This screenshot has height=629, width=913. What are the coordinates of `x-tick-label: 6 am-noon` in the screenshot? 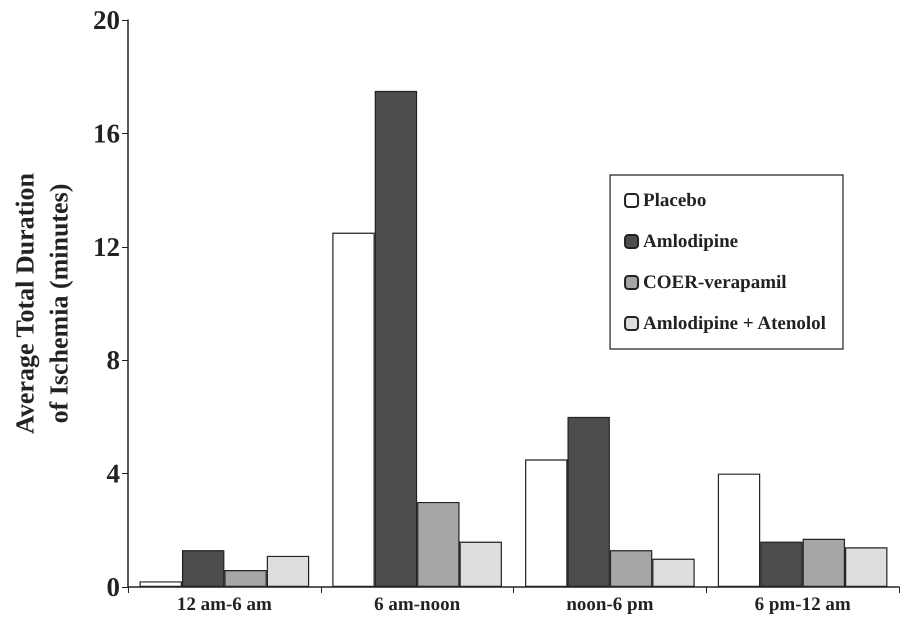 It's located at (417, 604).